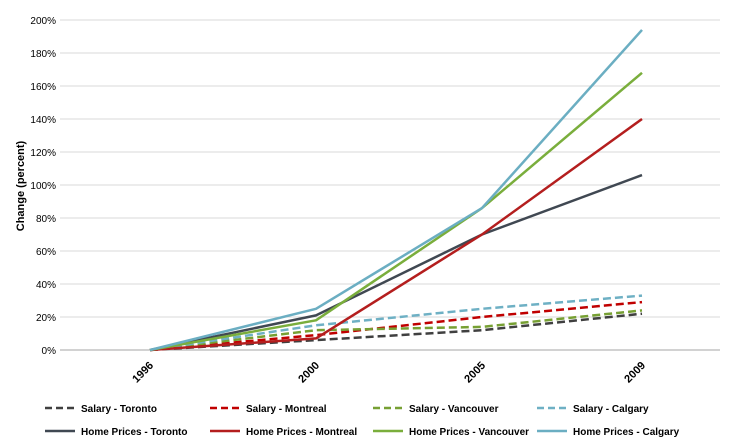  Describe the element at coordinates (469, 432) in the screenshot. I see `legend-label-home-prices-vancouver: Home Prices - Vancouver` at that location.